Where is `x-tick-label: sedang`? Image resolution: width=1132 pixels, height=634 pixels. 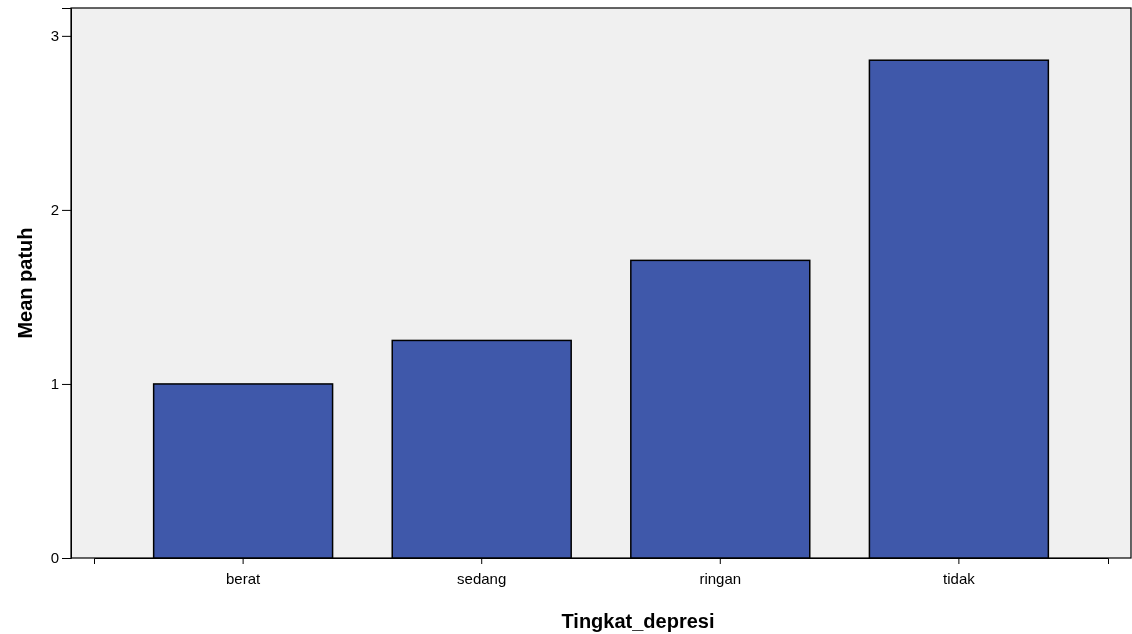 x-tick-label: sedang is located at coordinates (482, 578).